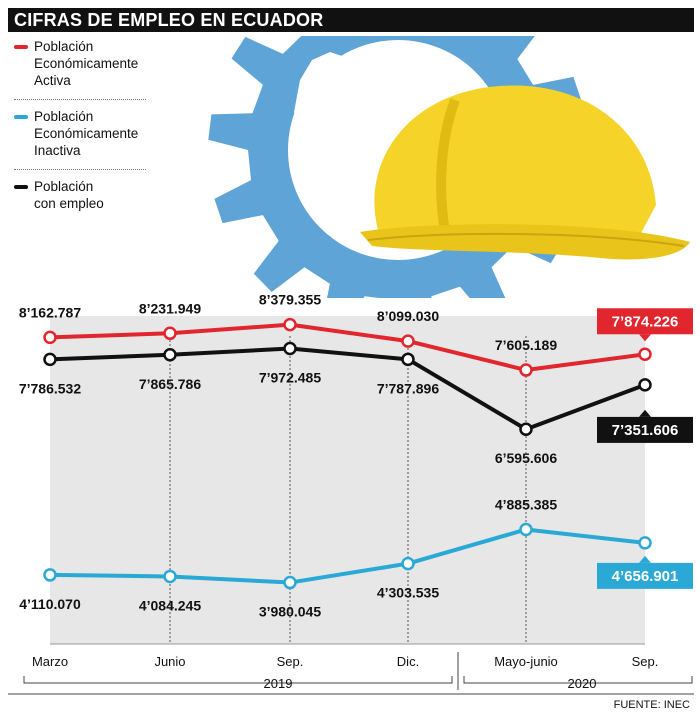 The height and width of the screenshot is (718, 700). I want to click on callout-active: 7’874.226, so click(645, 325).